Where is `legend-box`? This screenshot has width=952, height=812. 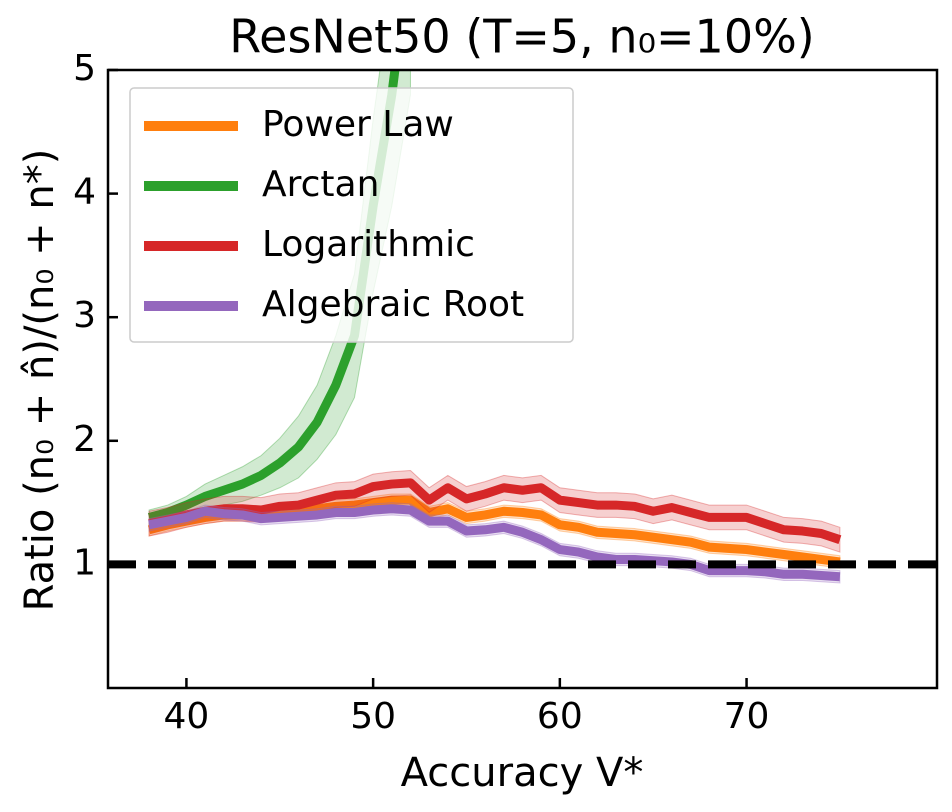
legend-box is located at coordinates (351, 215).